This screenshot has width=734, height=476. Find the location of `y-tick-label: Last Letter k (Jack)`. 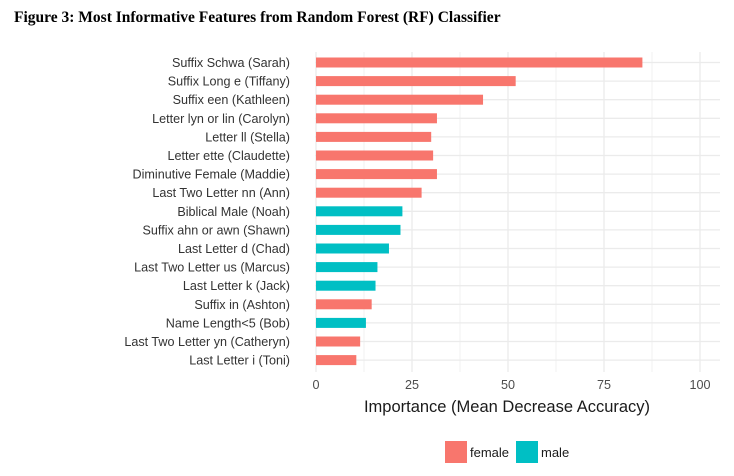

y-tick-label: Last Letter k (Jack) is located at coordinates (236, 286).